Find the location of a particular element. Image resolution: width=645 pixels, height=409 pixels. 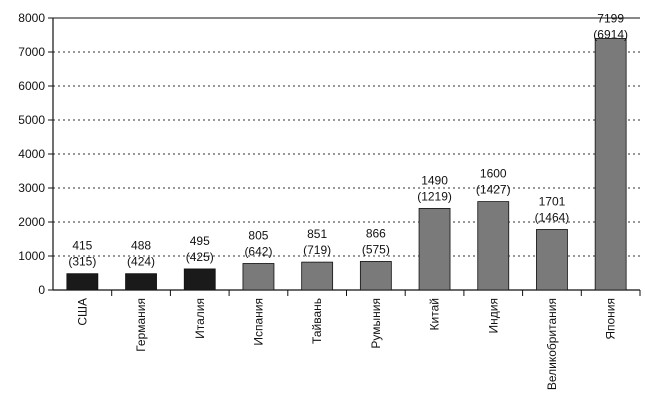

data-label-primary: 495 is located at coordinates (200, 241).